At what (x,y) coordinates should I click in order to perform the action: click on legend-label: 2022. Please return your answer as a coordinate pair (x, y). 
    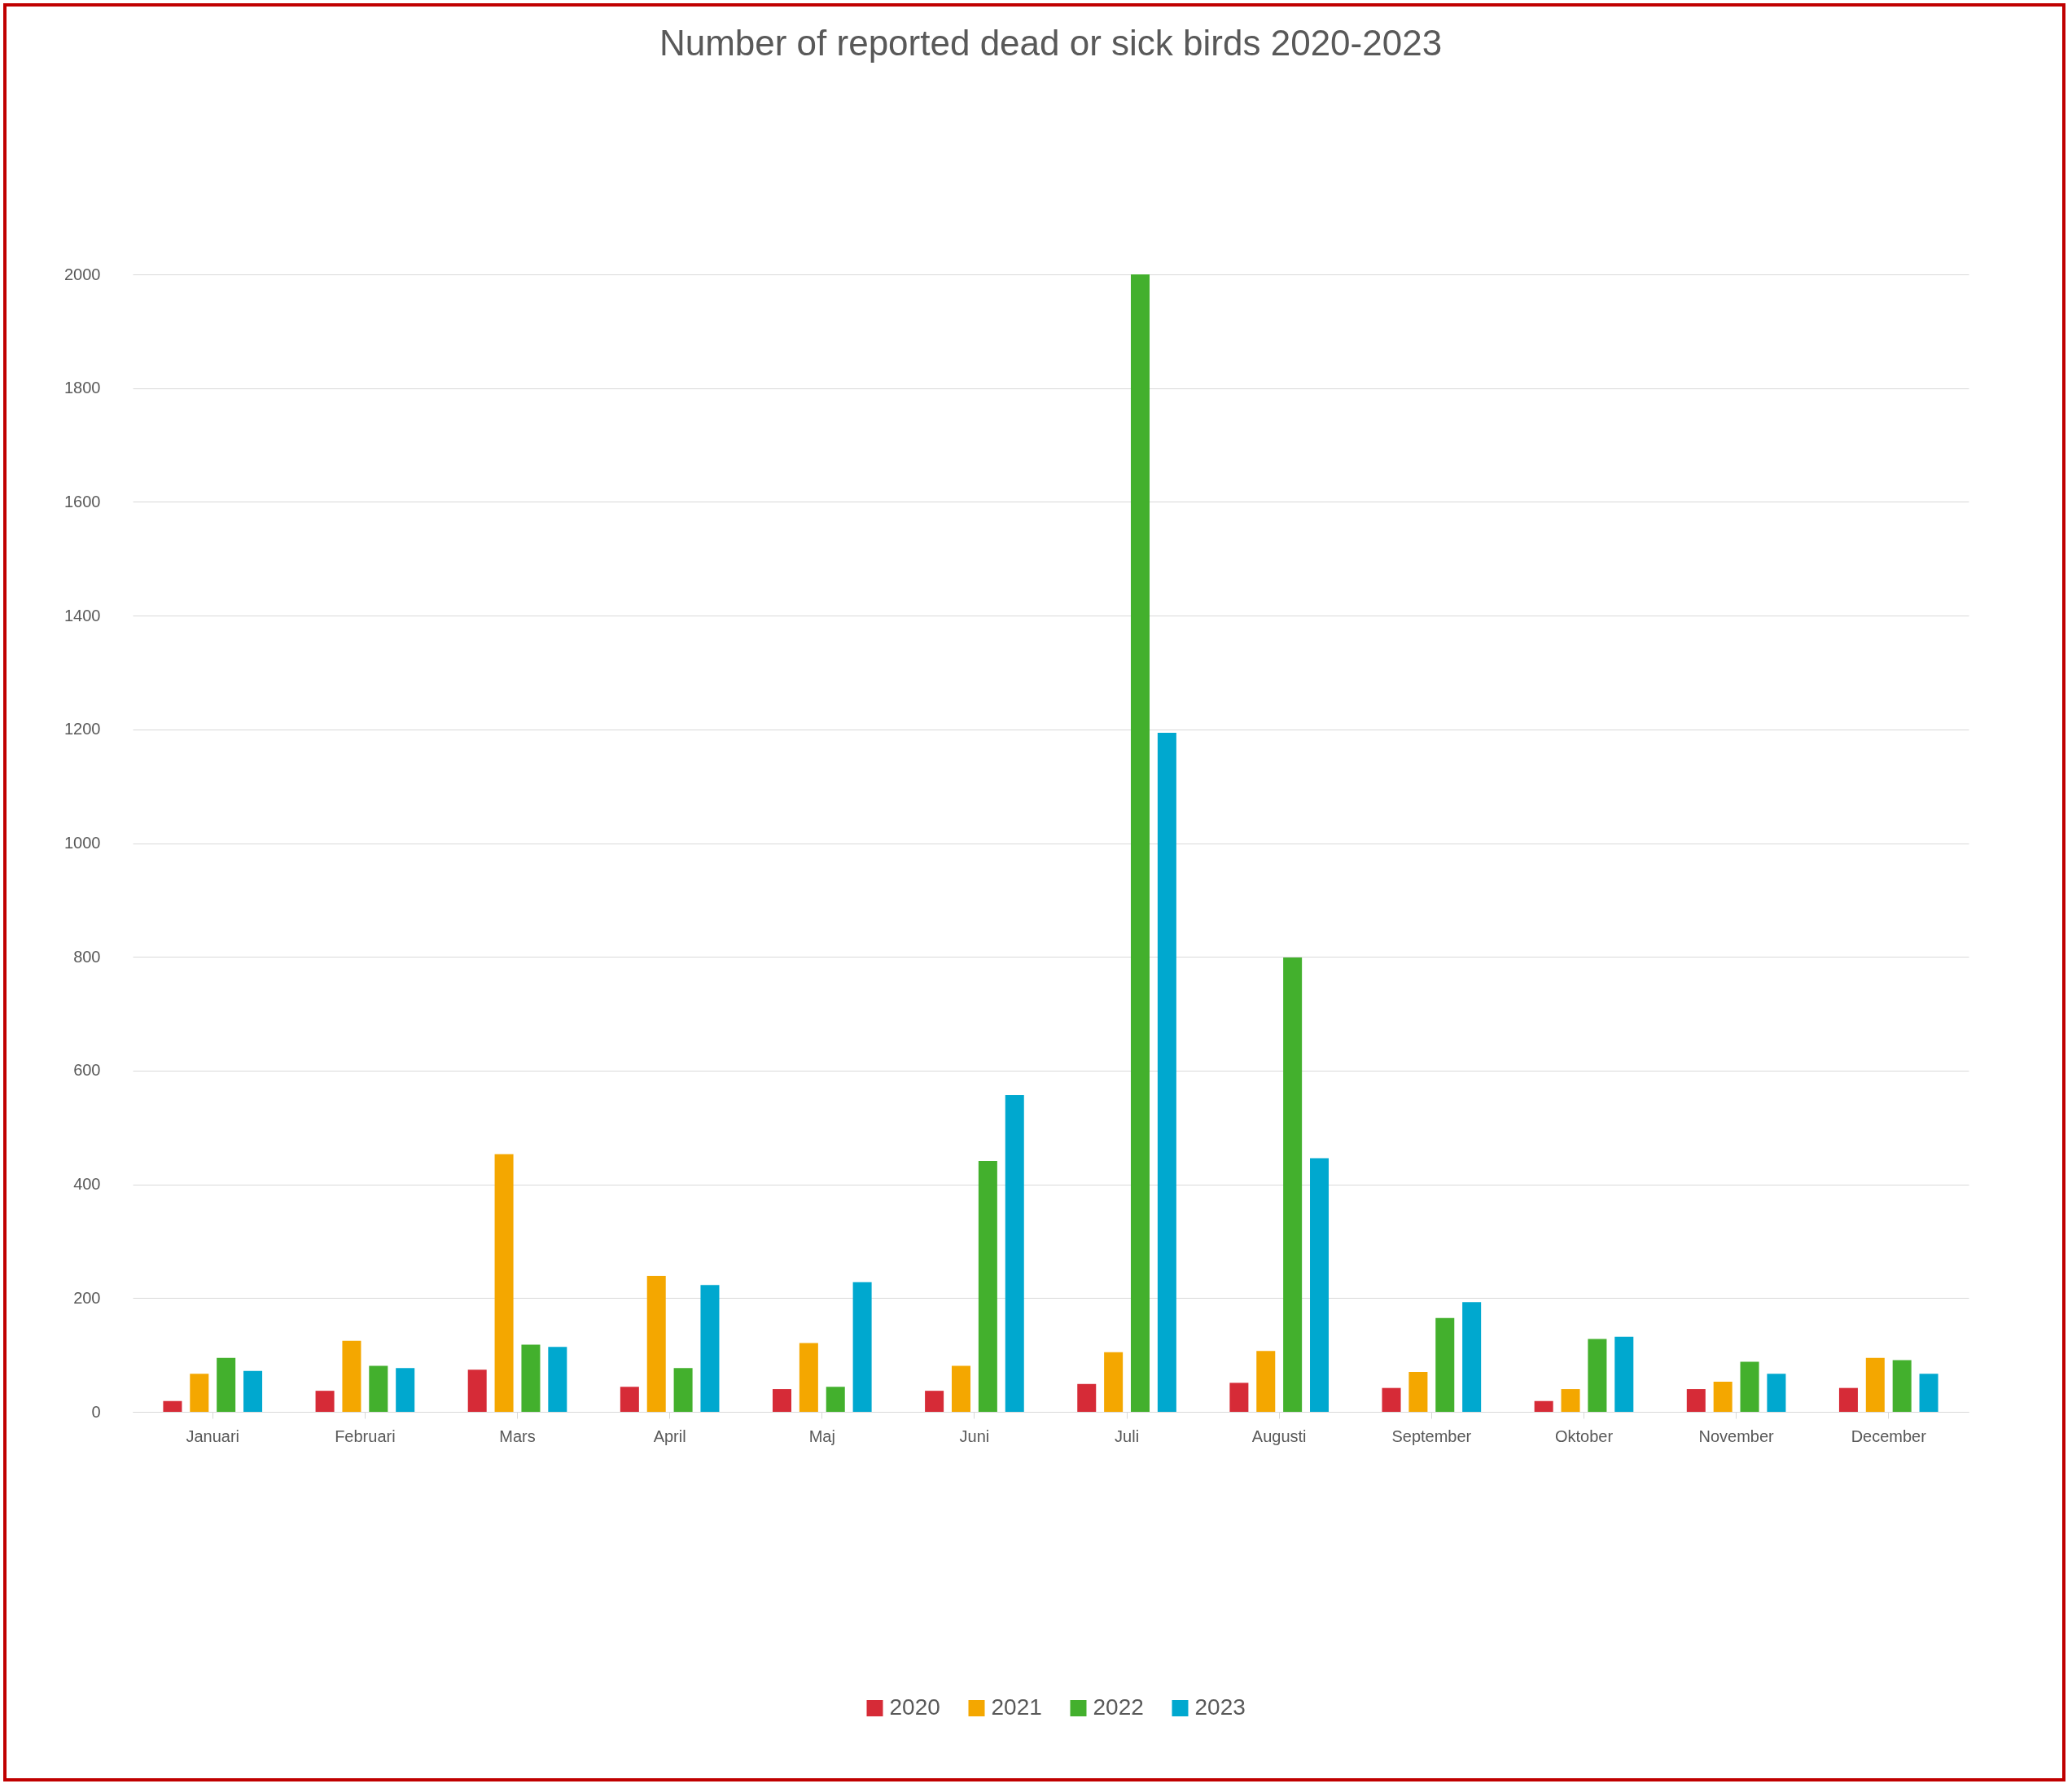
    Looking at the image, I should click on (1119, 1707).